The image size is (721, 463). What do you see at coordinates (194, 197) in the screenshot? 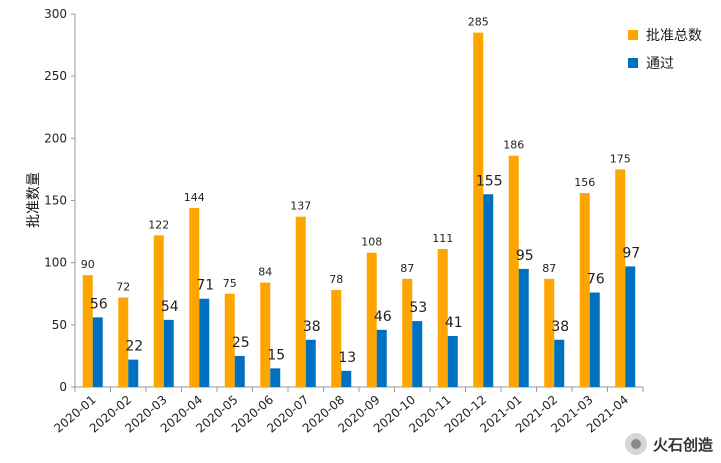
I see `data-label-total: 144` at bounding box center [194, 197].